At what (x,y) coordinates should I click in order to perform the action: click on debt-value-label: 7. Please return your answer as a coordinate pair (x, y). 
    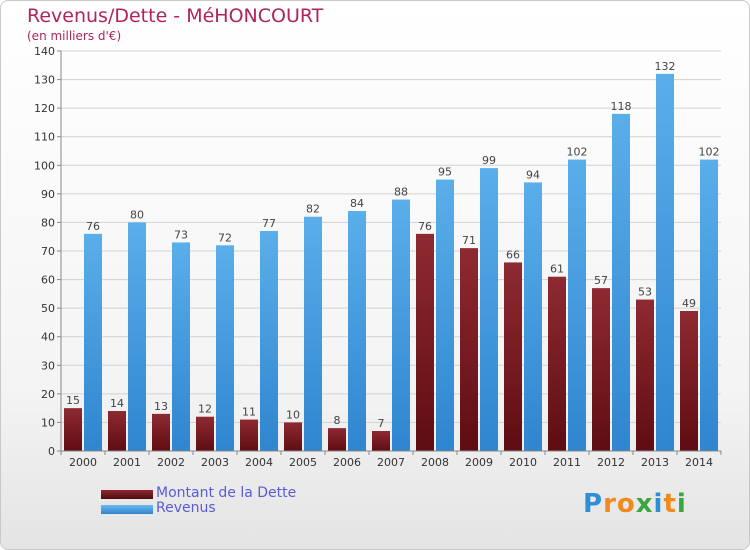
    Looking at the image, I should click on (381, 423).